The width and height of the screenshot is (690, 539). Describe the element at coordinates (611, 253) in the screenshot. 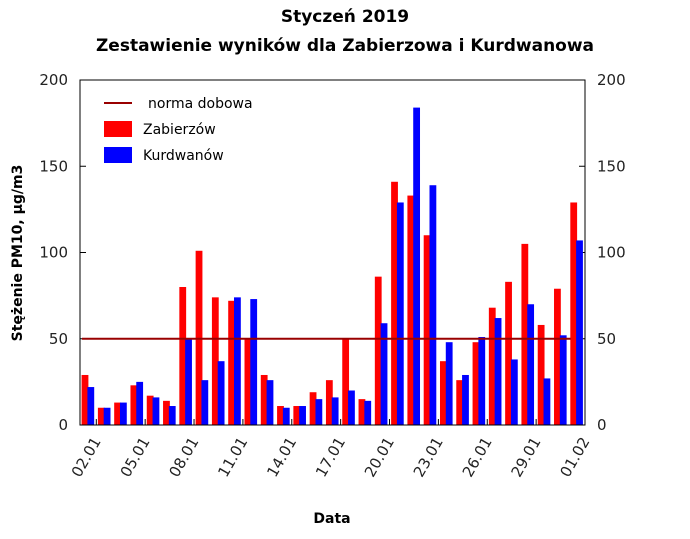

I see `y-tick-label-right: 100` at that location.